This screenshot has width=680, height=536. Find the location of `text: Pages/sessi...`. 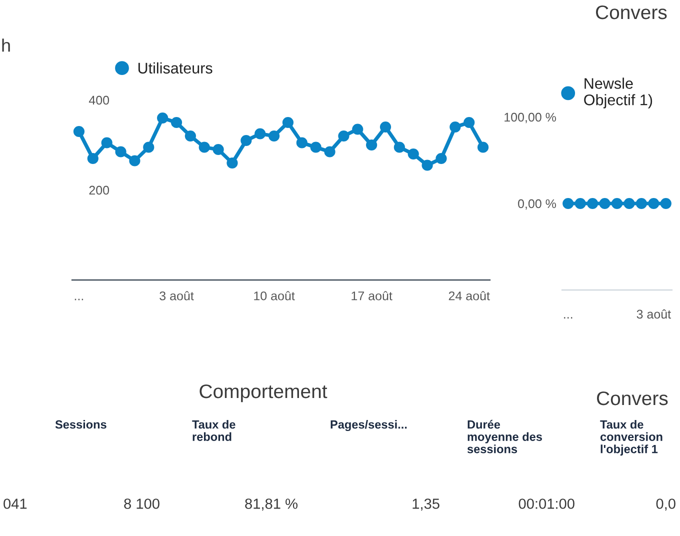

text: Pages/sessi... is located at coordinates (368, 426).